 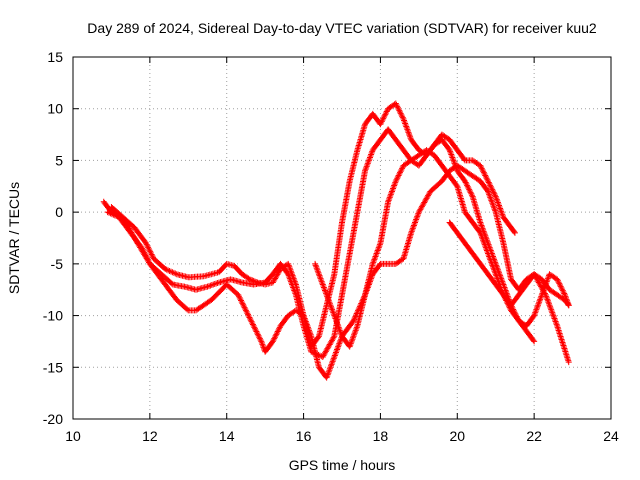 What do you see at coordinates (227, 436) in the screenshot?
I see `x-tick-label: 14` at bounding box center [227, 436].